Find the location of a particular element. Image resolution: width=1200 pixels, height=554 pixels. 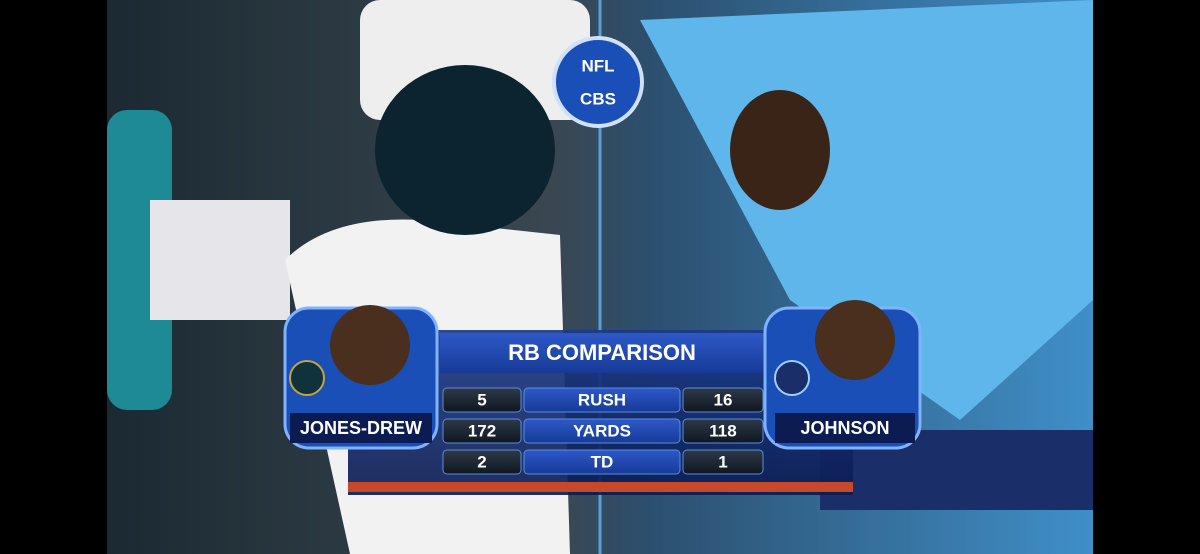

left-stat: 2 is located at coordinates (481, 461).